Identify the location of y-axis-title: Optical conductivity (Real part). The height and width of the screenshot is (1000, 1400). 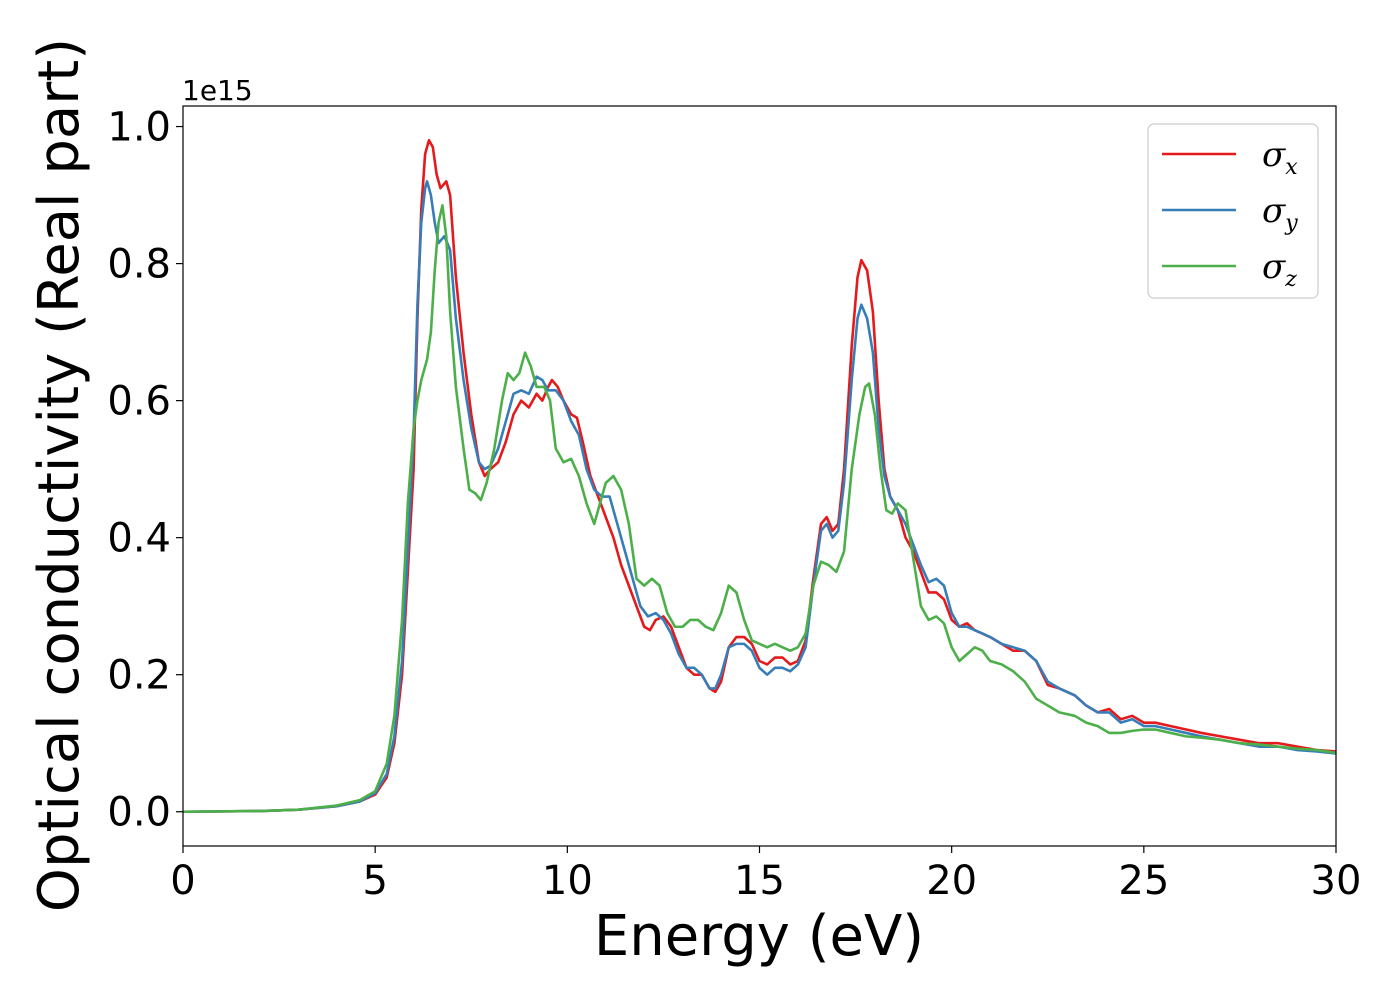
(59, 475).